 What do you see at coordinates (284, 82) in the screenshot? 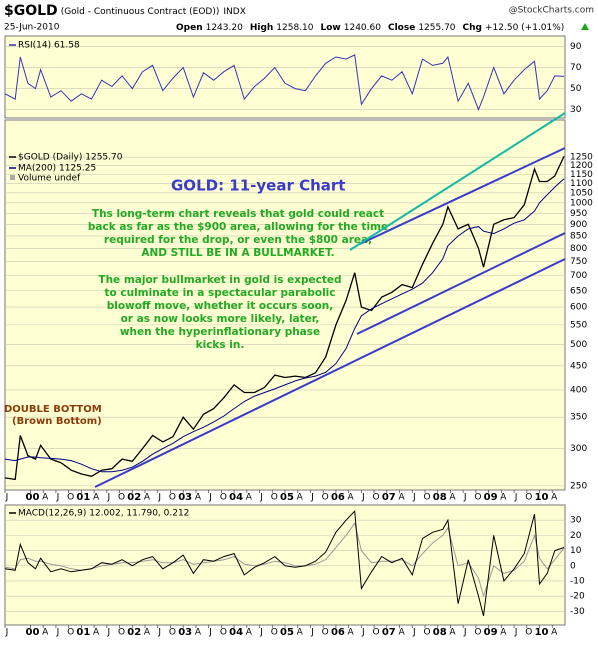
I see `series-line` at bounding box center [284, 82].